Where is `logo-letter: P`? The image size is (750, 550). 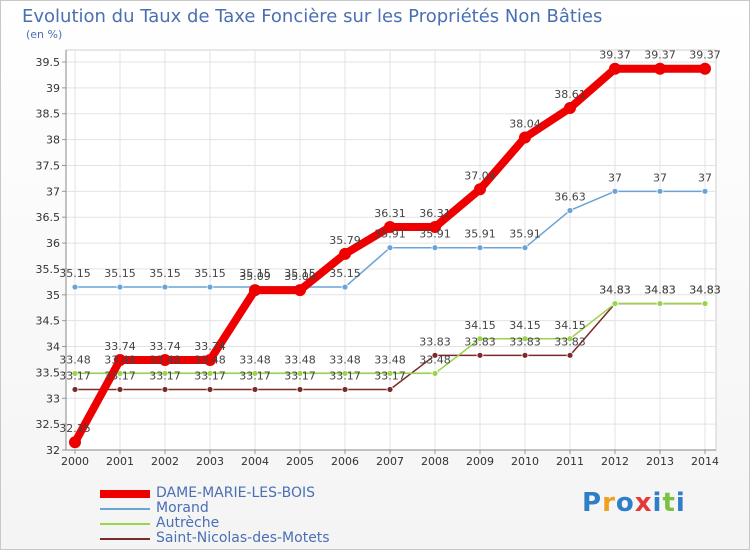
logo-letter: P is located at coordinates (592, 503).